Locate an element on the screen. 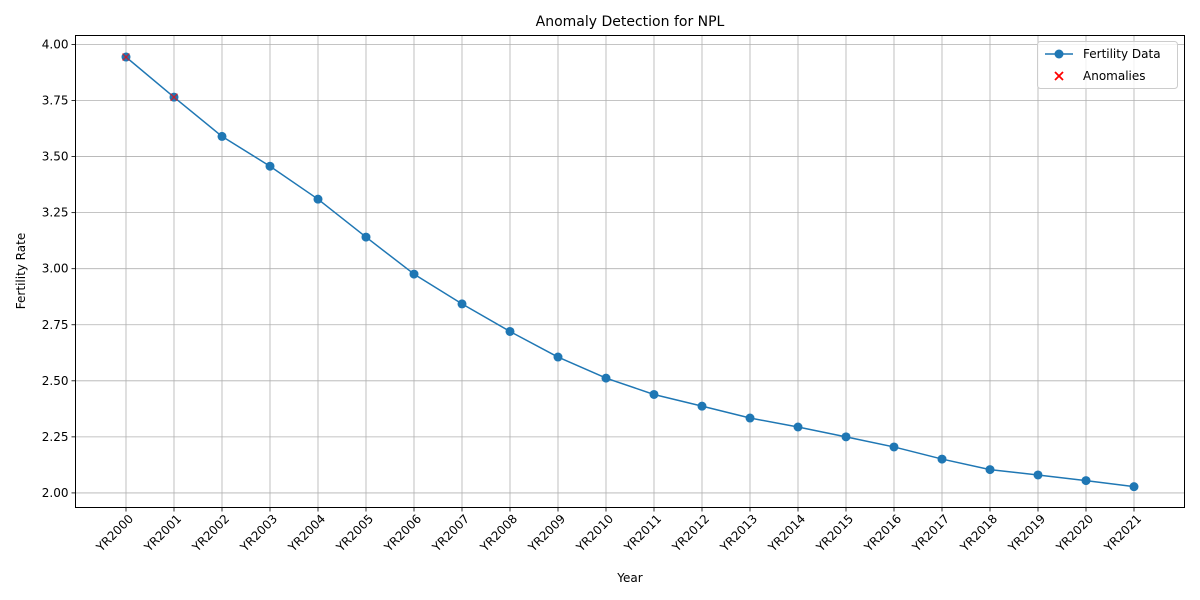 This screenshot has height=600, width=1200. x-tick-label: YR2014 is located at coordinates (786, 533).